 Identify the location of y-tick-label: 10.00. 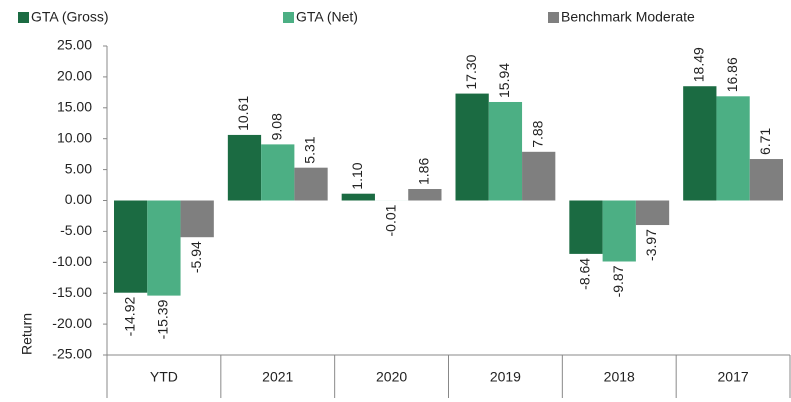
(74, 137).